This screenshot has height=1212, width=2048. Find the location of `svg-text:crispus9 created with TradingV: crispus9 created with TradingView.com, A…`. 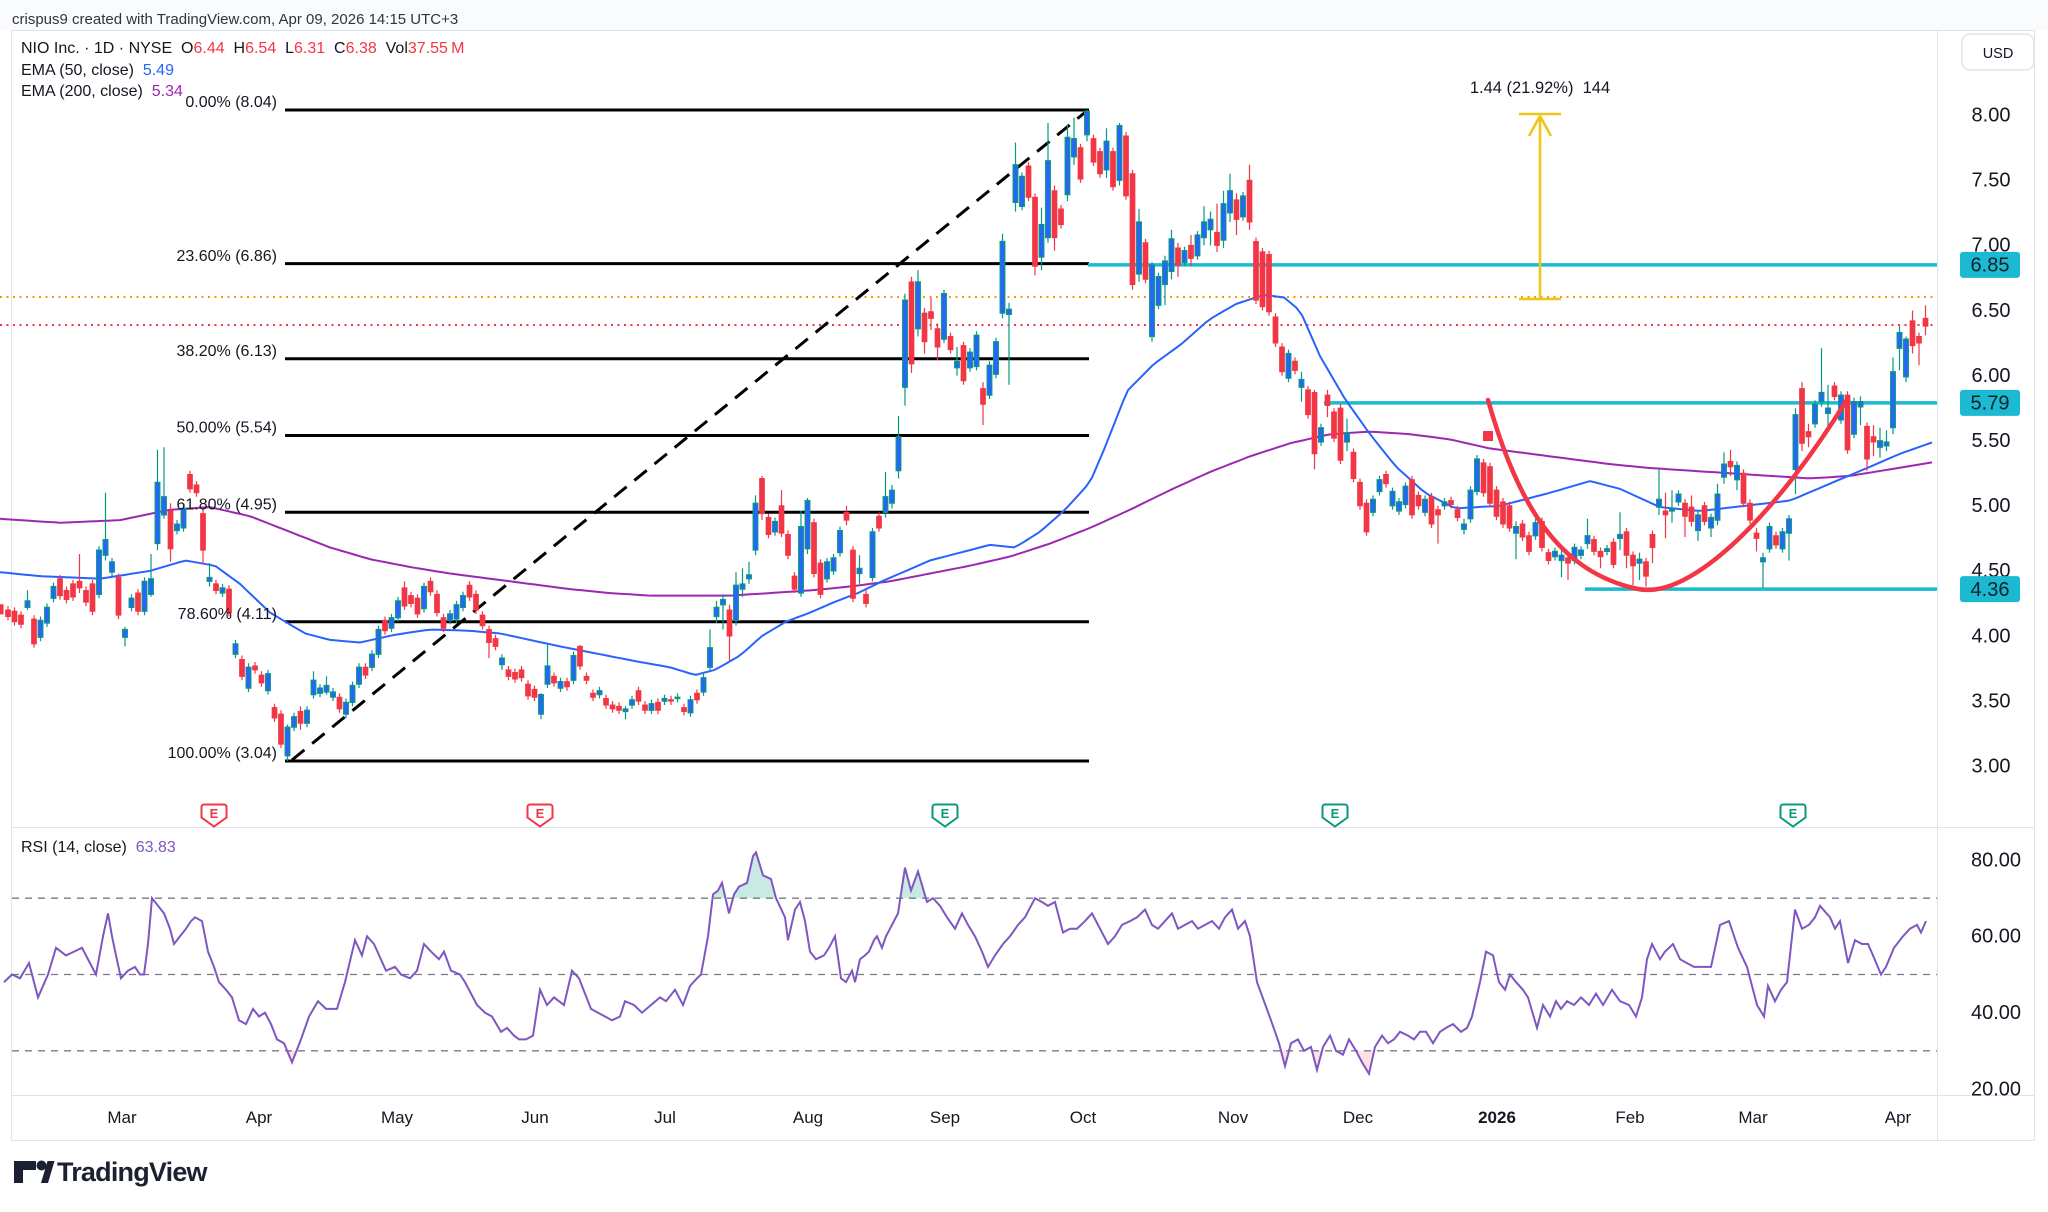

svg-text:crispus9 created with TradingV: crispus9 created with TradingView.com, A… is located at coordinates (235, 19).